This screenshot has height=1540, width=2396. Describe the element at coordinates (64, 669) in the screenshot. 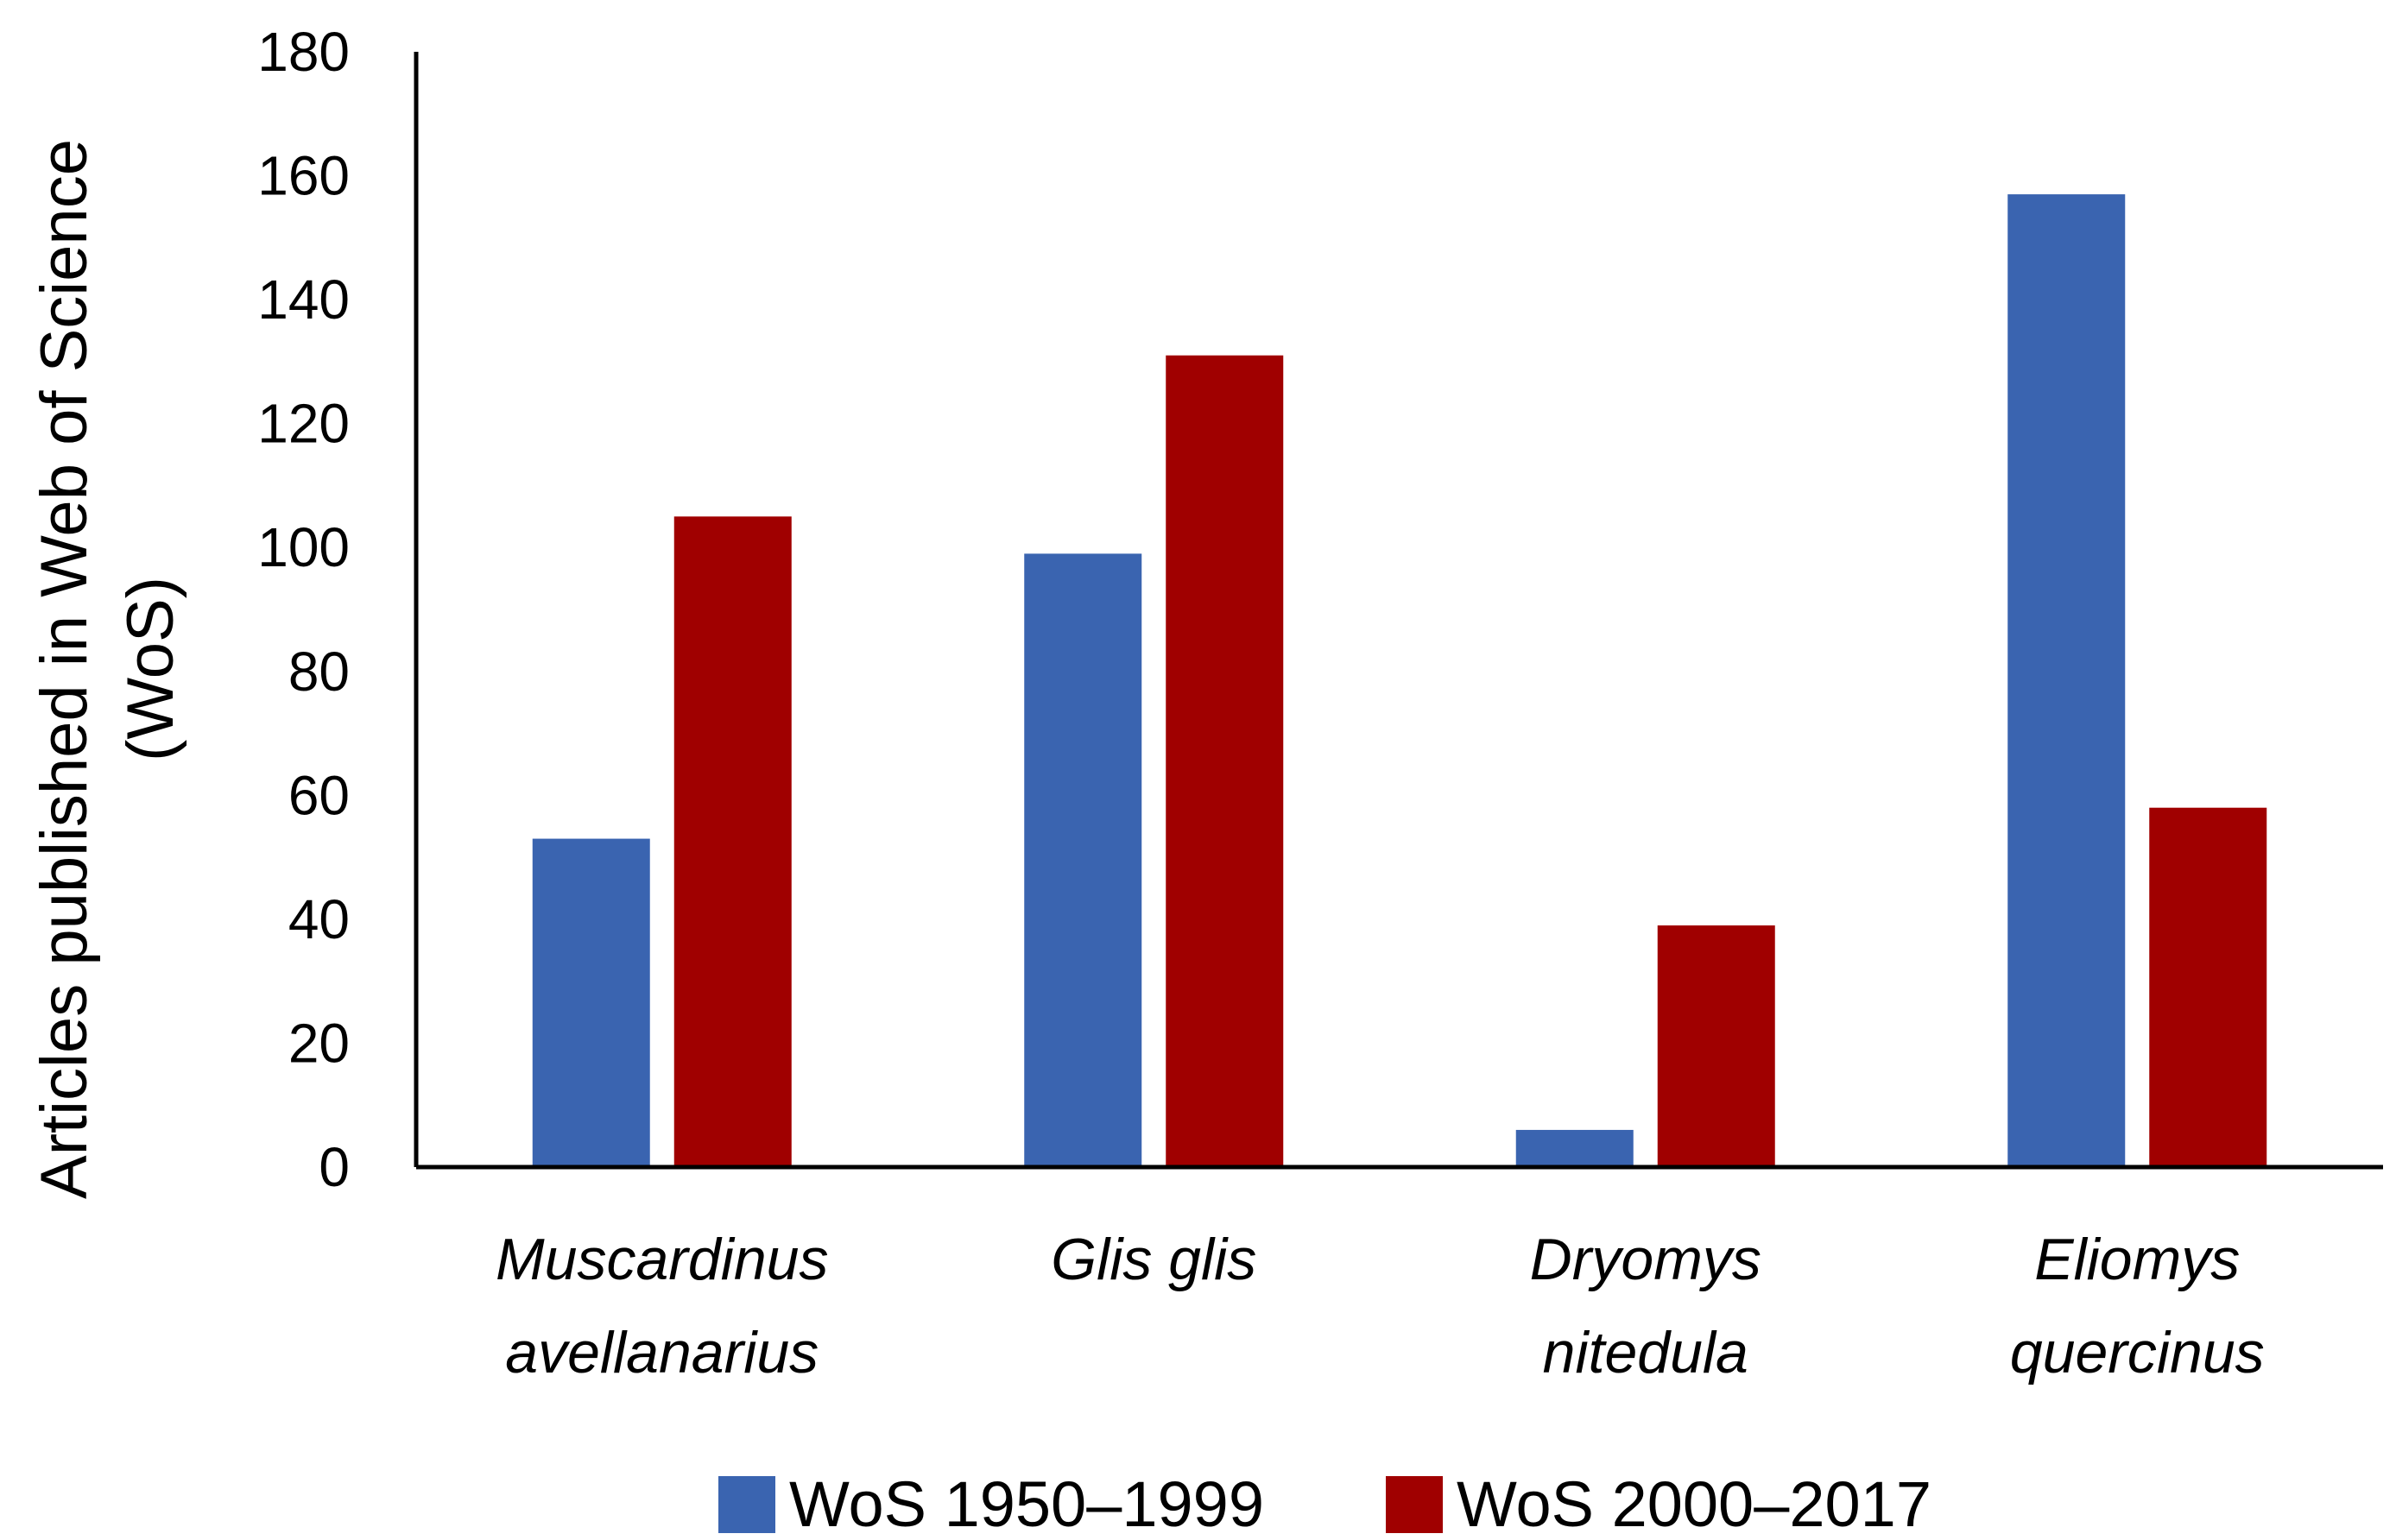

I see `y-axis-title-line: Articles published in Web of Science` at that location.